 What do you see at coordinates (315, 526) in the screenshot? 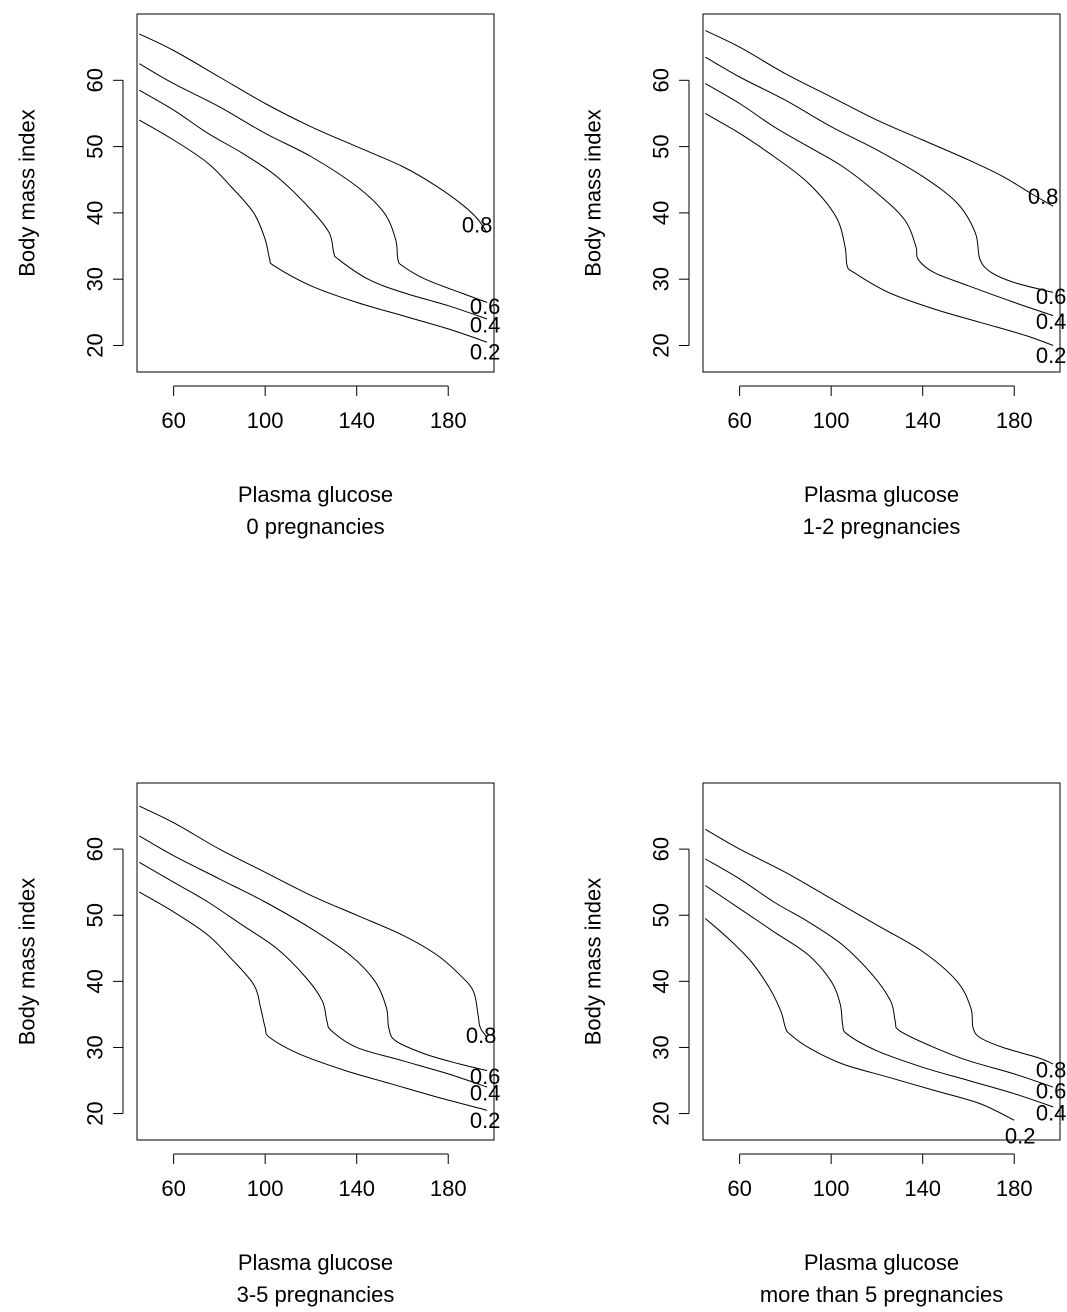
I see `panel-subtitle: 0 pregnancies` at bounding box center [315, 526].